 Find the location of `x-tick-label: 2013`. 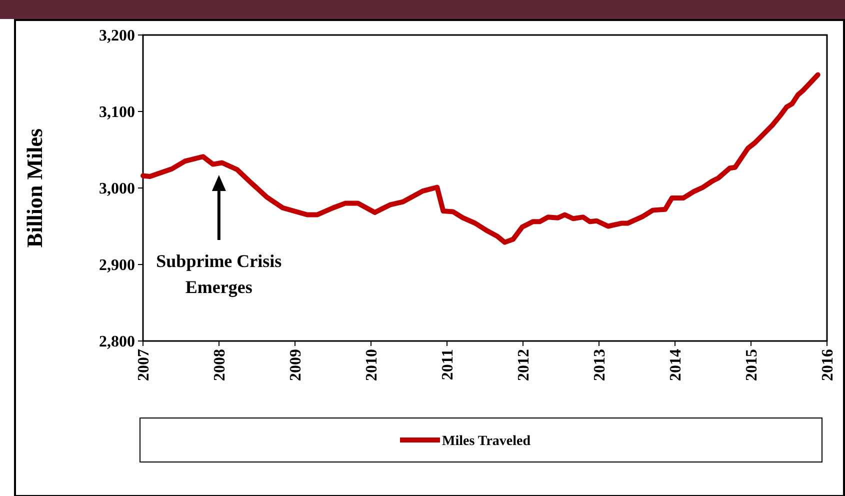

x-tick-label: 2013 is located at coordinates (600, 365).